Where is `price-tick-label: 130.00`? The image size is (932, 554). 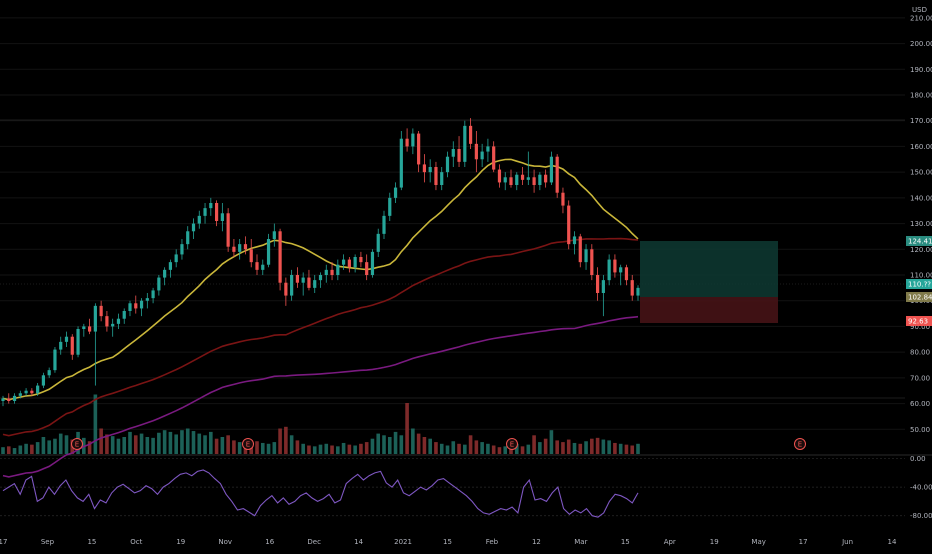
price-tick-label: 130.00 is located at coordinates (921, 224).